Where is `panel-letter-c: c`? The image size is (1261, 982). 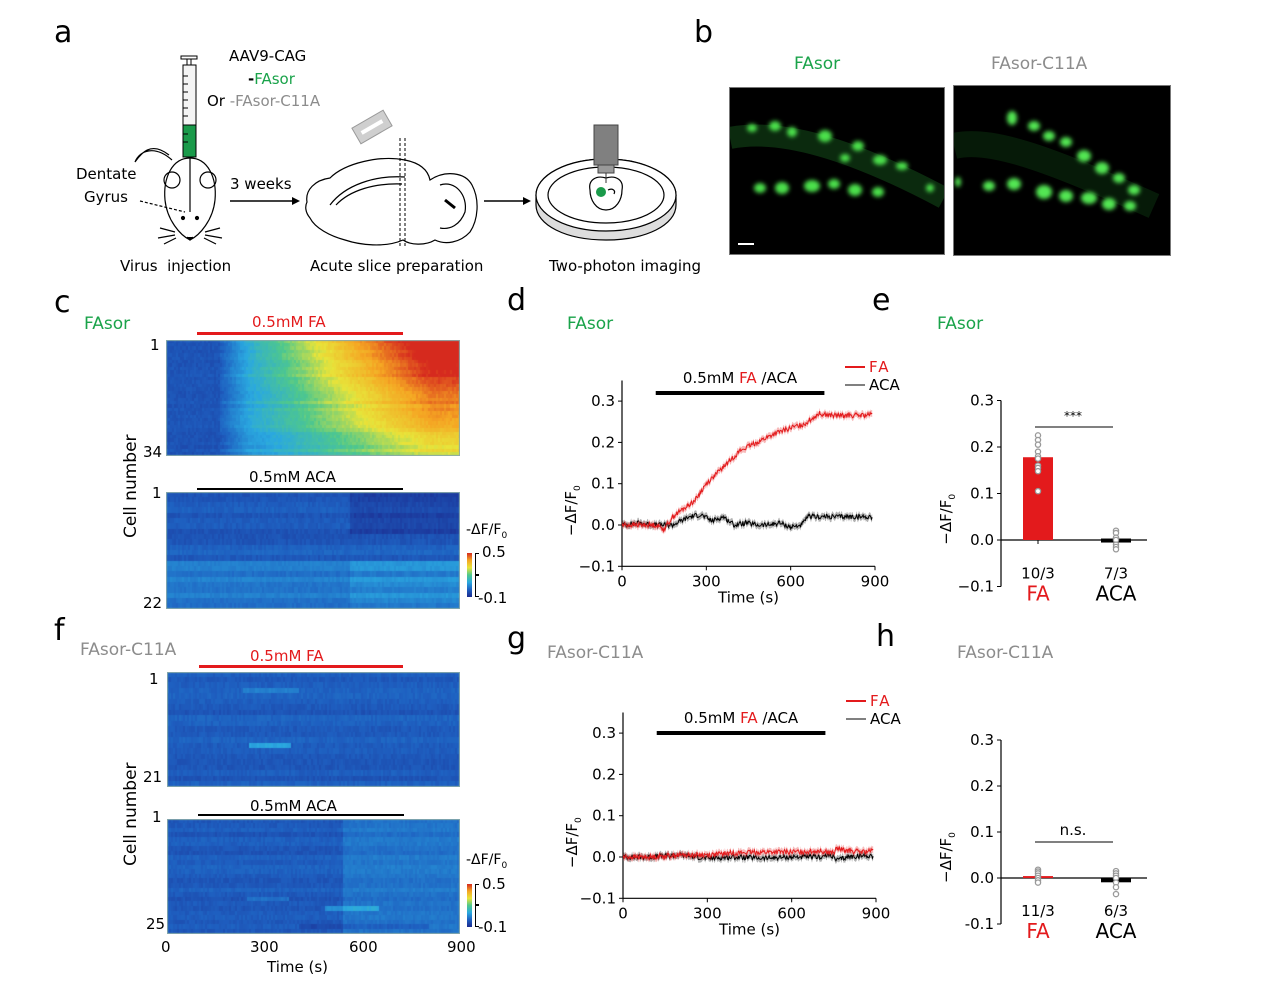 panel-letter-c: c is located at coordinates (62, 302).